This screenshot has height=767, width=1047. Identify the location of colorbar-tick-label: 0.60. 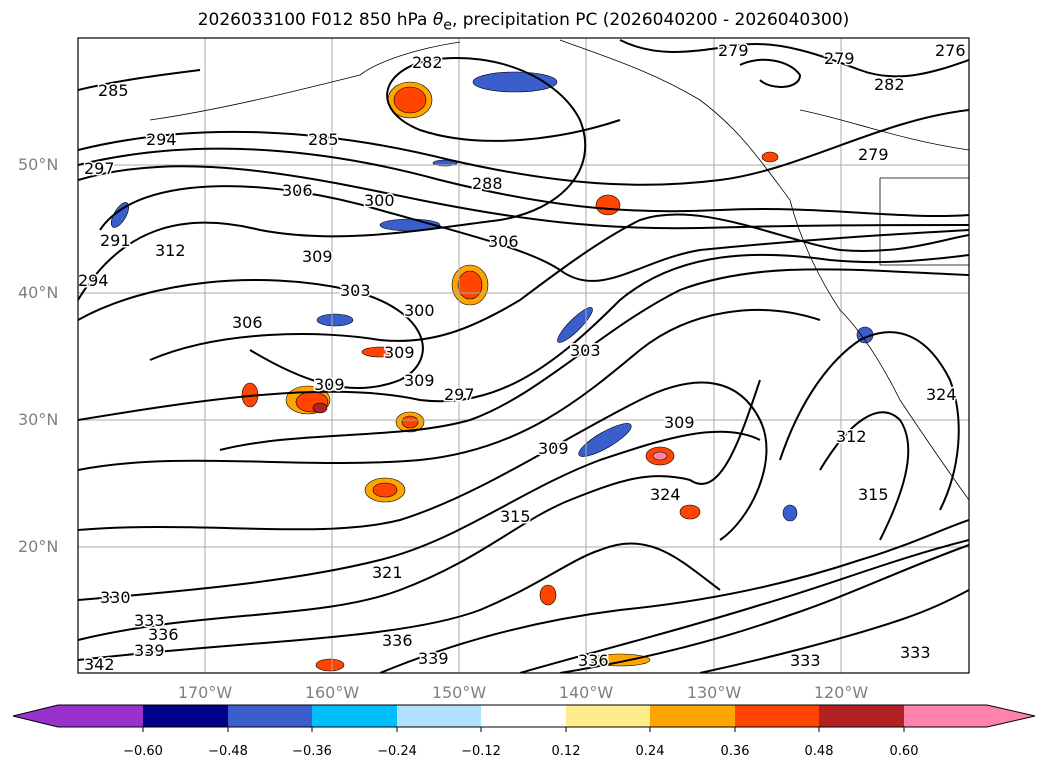
(904, 751).